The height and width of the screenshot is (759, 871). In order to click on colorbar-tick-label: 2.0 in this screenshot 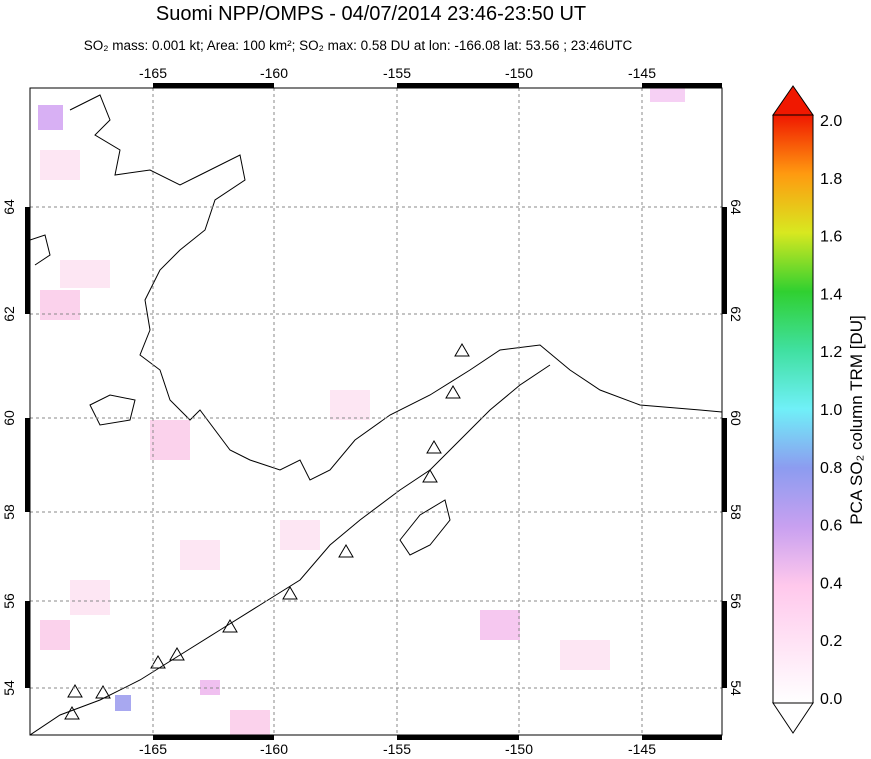, I will do `click(831, 121)`.